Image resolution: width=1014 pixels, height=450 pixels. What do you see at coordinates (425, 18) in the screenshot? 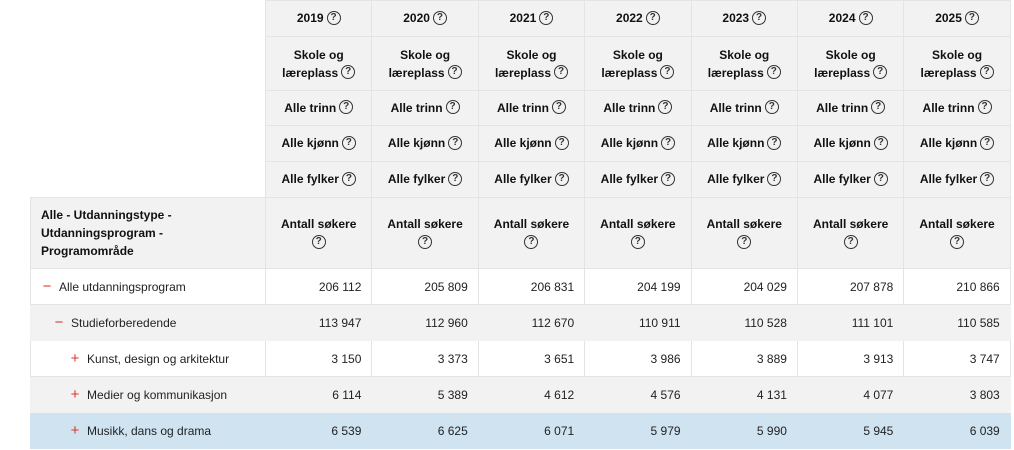
I see `year-header: 2020?` at bounding box center [425, 18].